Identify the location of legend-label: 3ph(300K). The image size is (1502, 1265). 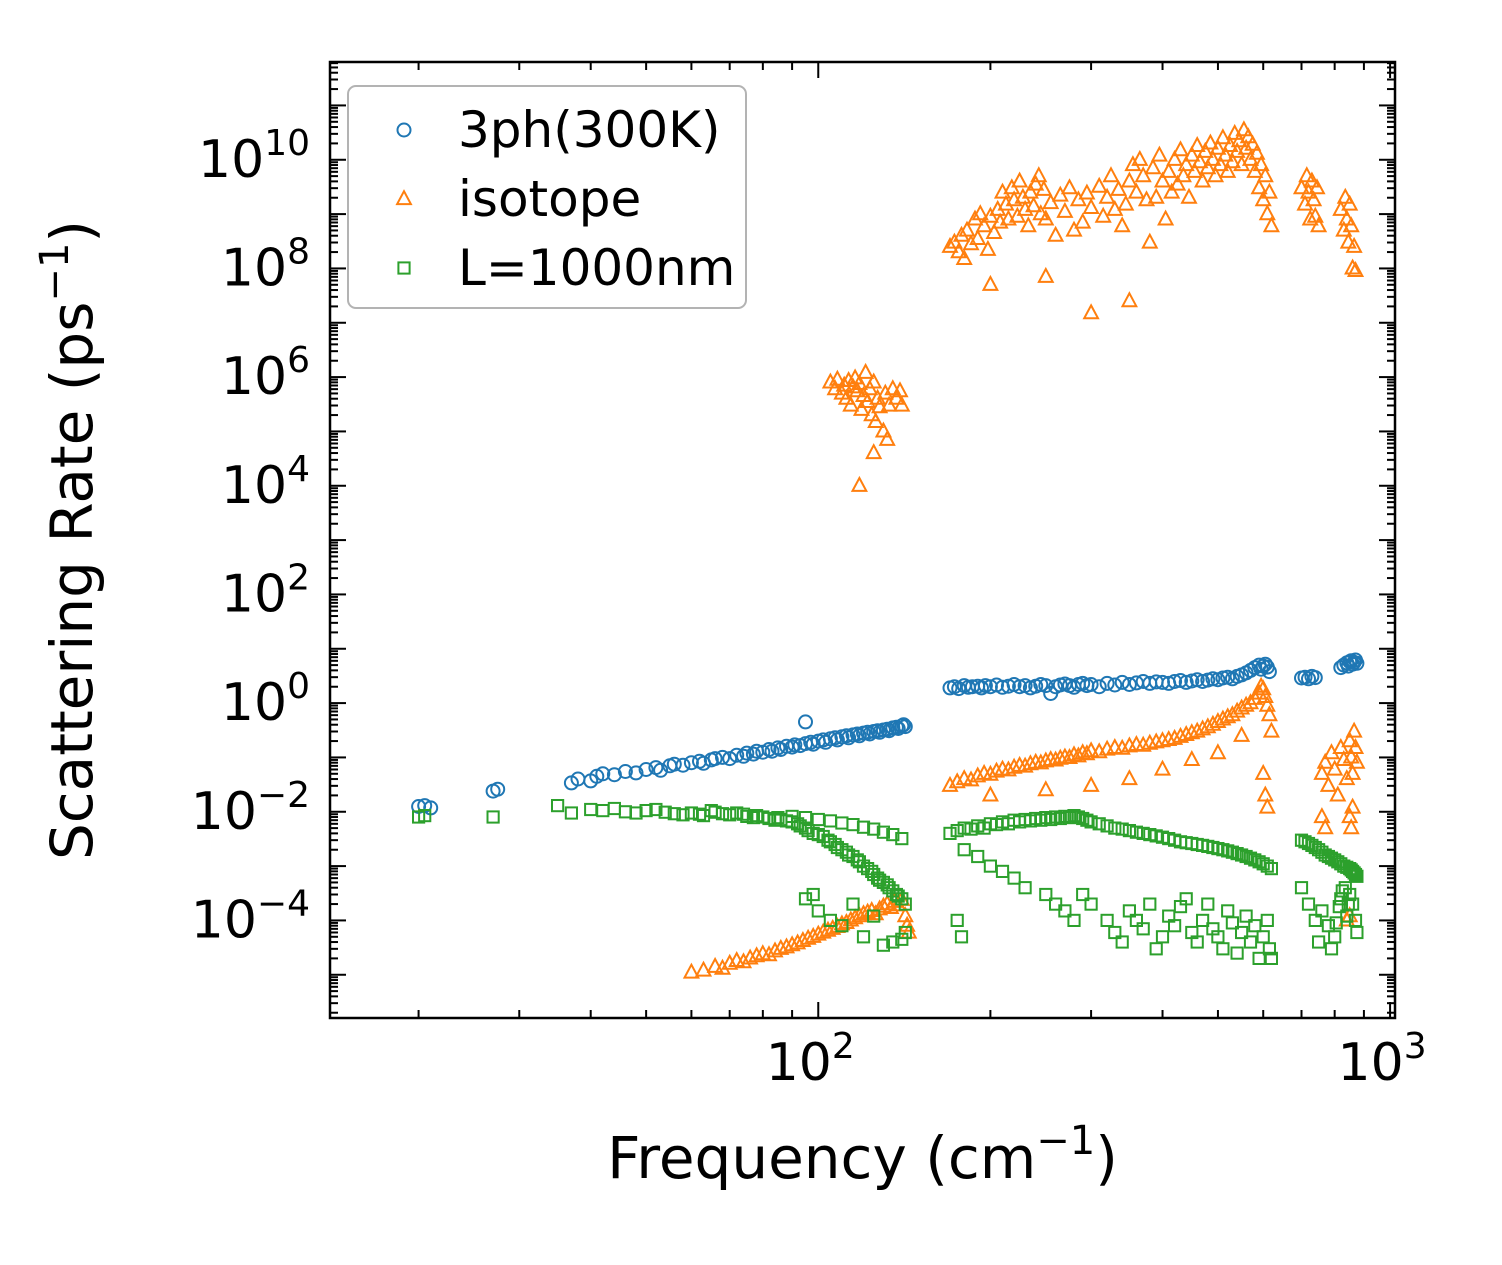
(589, 130).